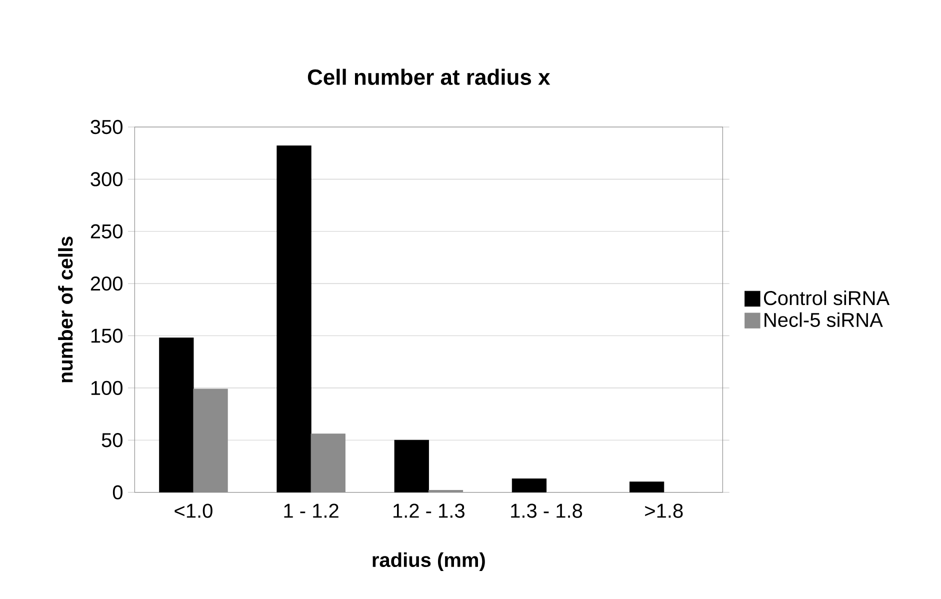 The image size is (941, 599). I want to click on y-axis-title: number of cells, so click(65, 309).